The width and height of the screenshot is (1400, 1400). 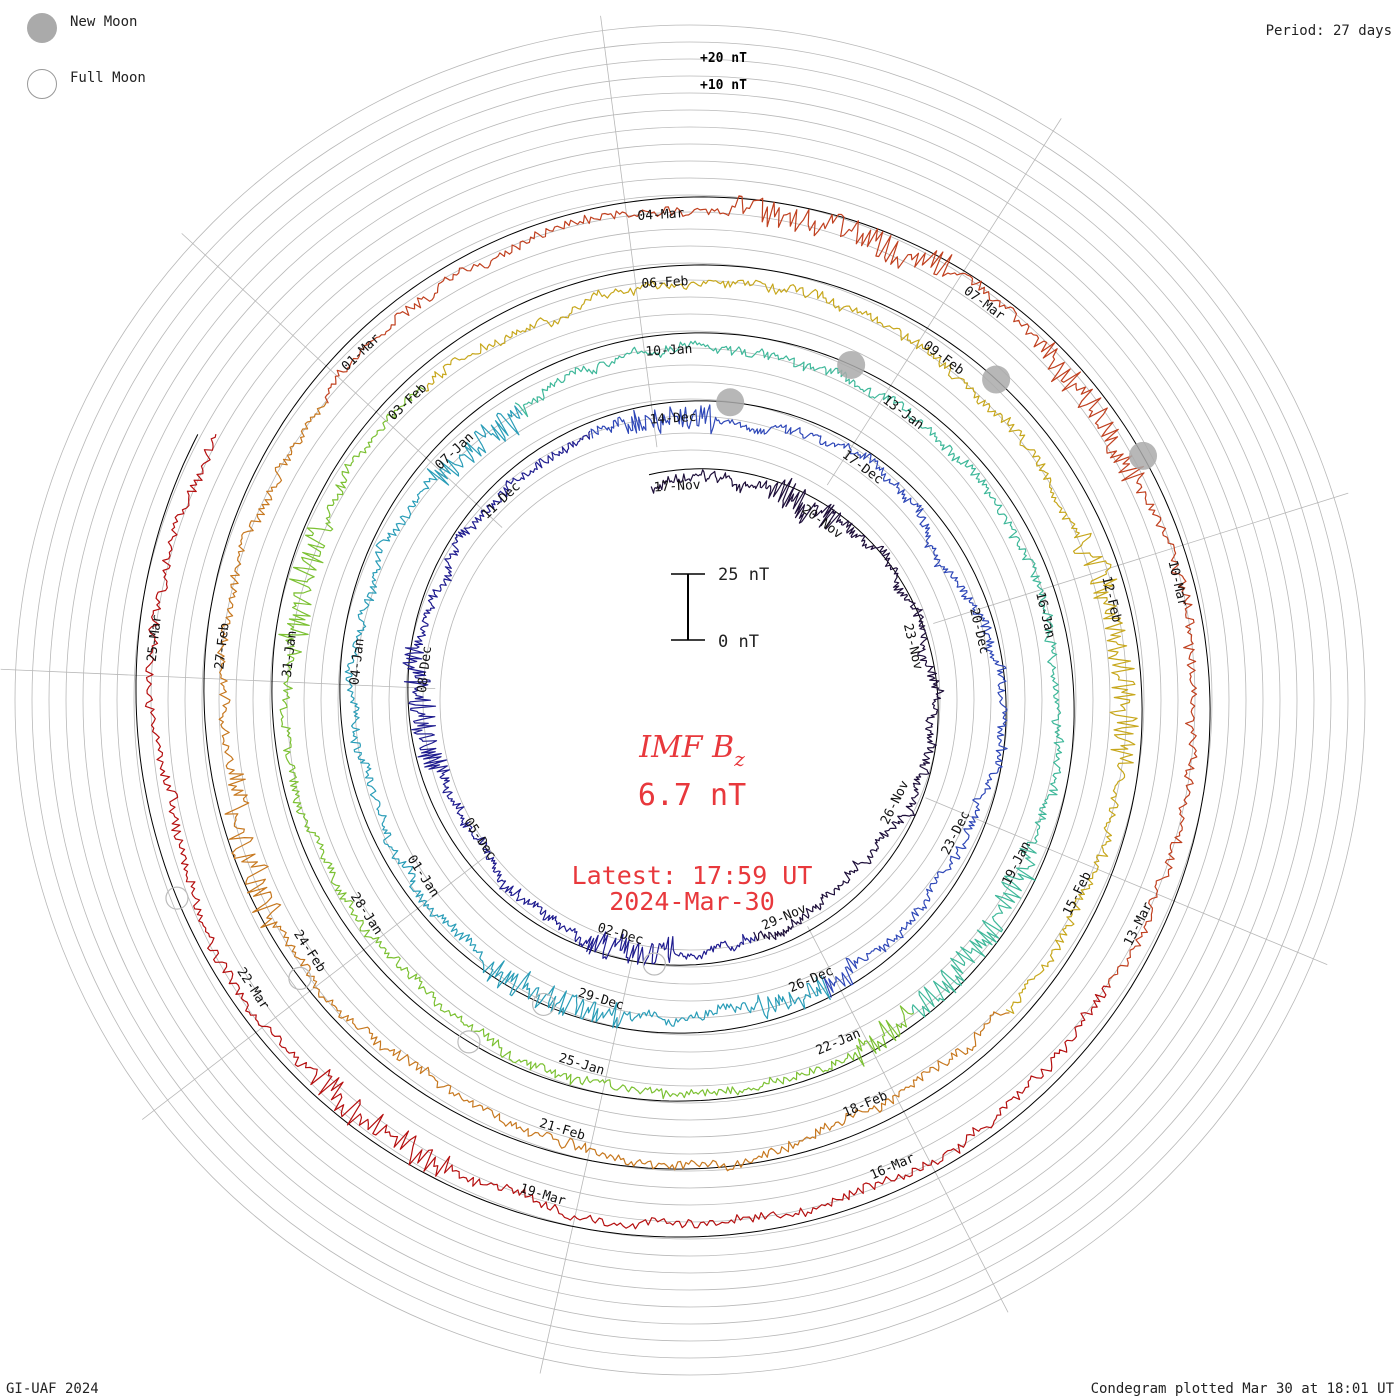 I want to click on scale-label-top: +20 nT, so click(x=723, y=58).